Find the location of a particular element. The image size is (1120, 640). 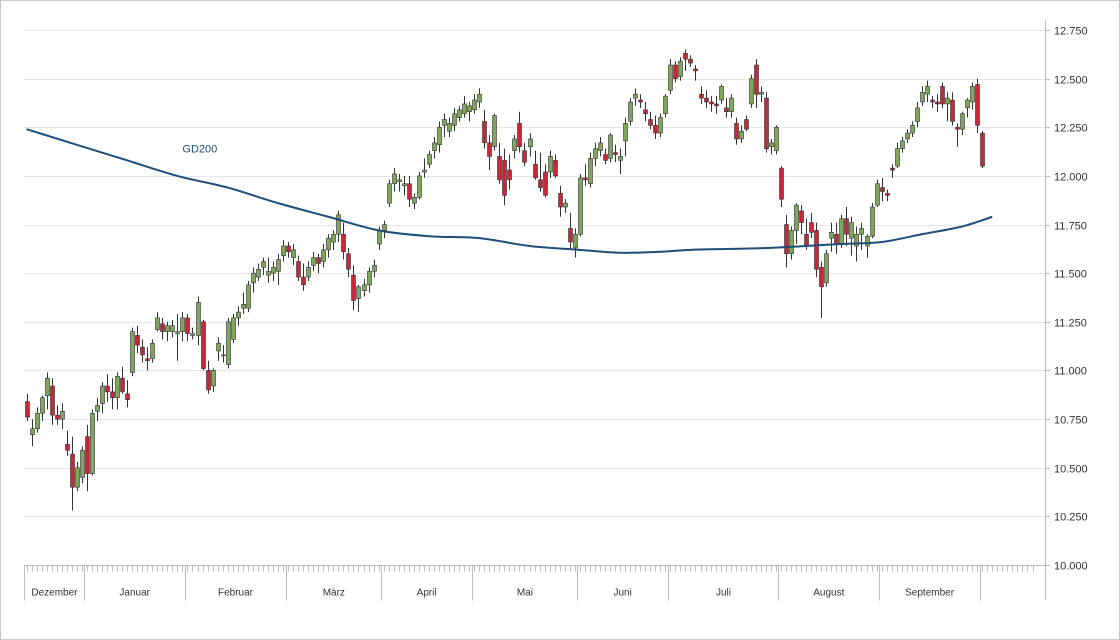

month-label: Februar is located at coordinates (236, 593).